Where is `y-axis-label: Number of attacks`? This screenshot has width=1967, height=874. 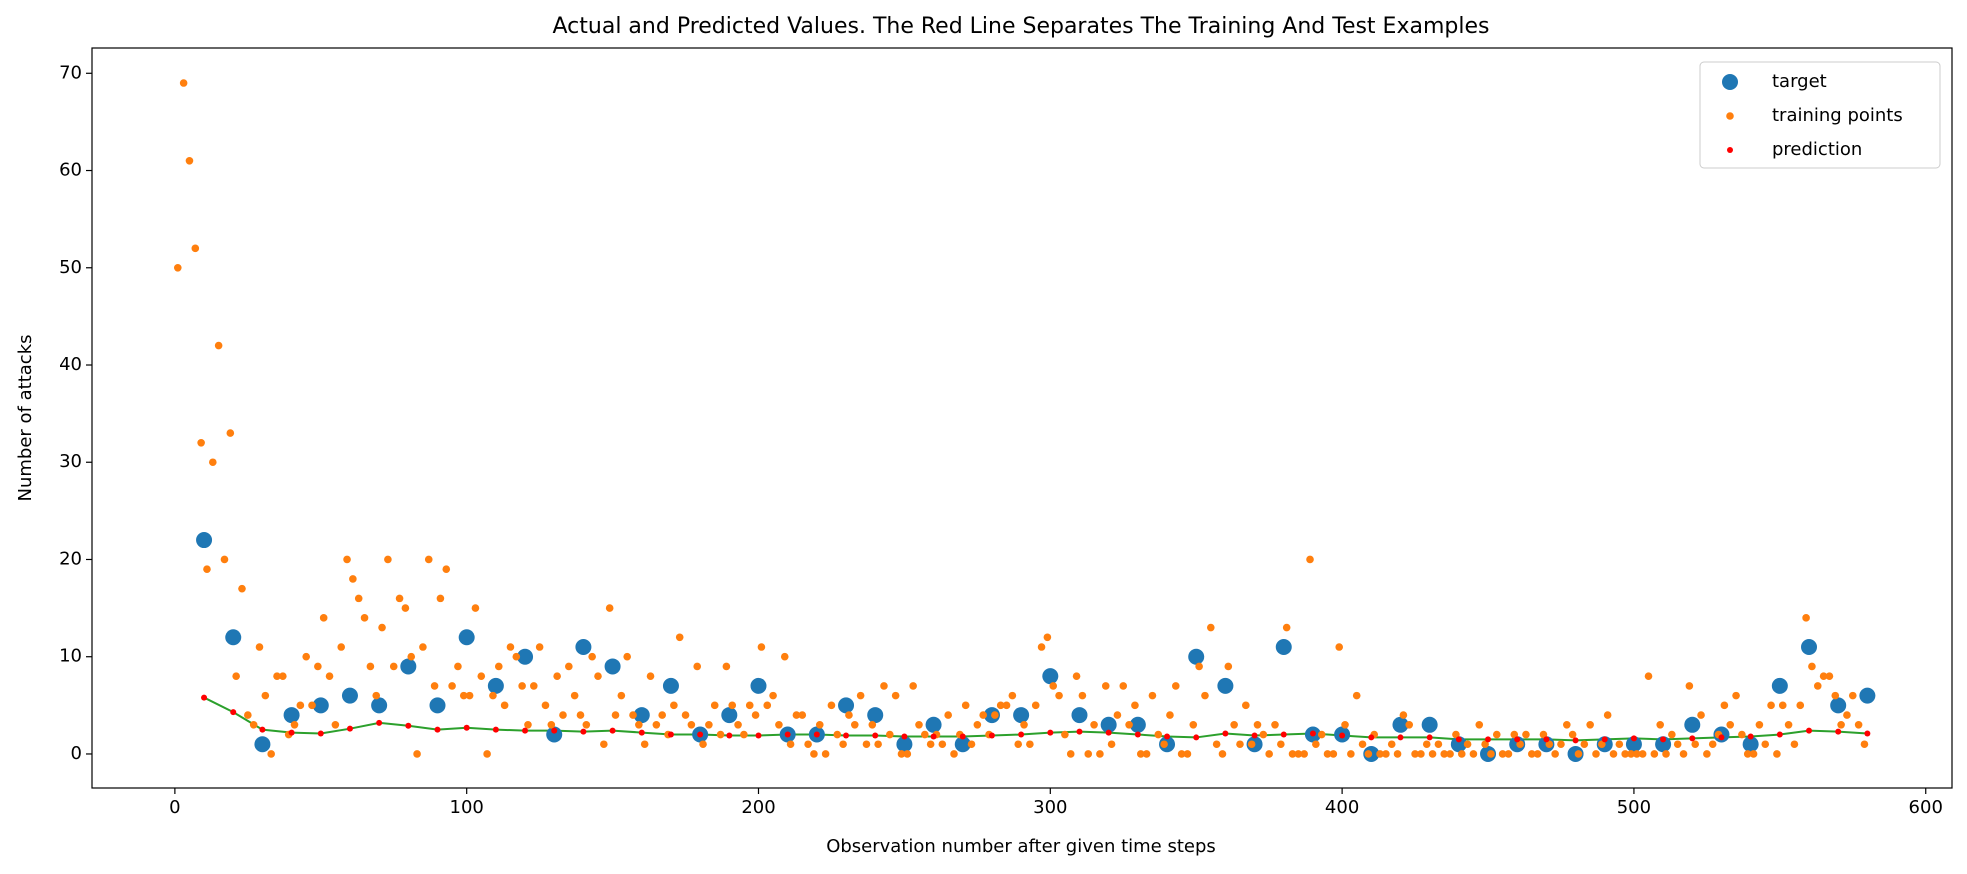
y-axis-label: Number of attacks is located at coordinates (25, 418).